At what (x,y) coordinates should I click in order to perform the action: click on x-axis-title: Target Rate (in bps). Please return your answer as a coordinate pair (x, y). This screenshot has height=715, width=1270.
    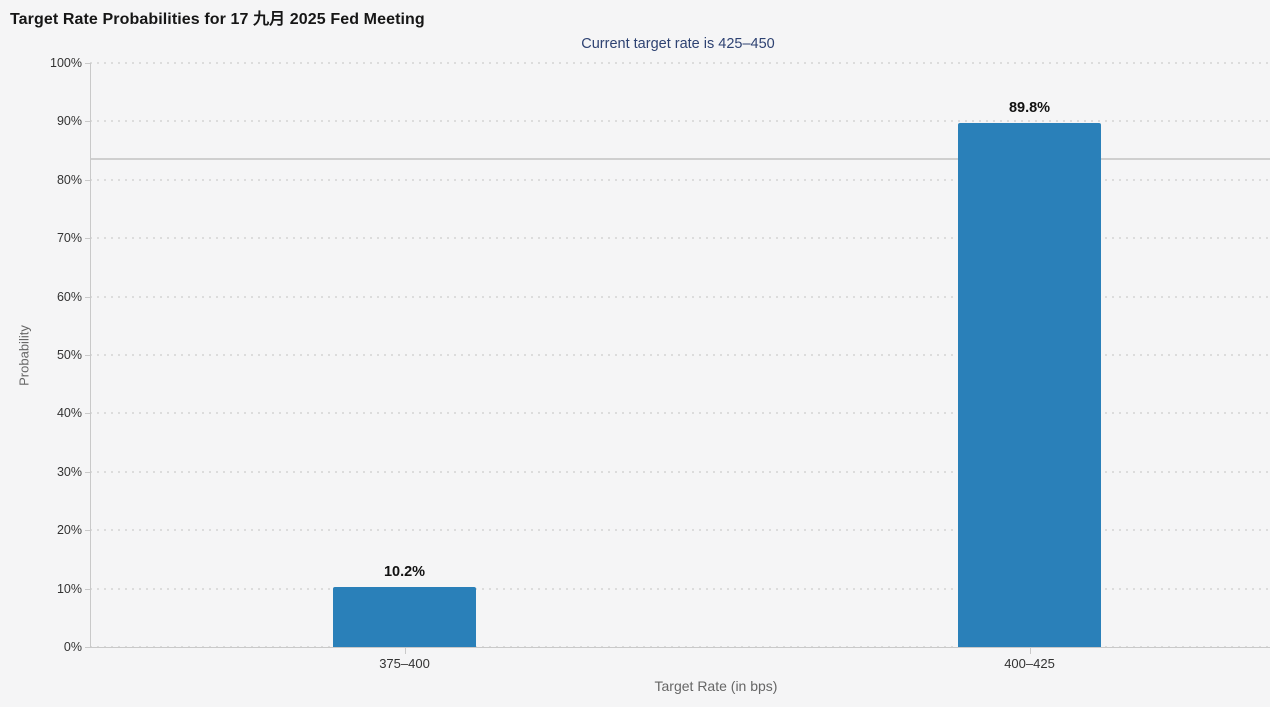
    Looking at the image, I should click on (716, 686).